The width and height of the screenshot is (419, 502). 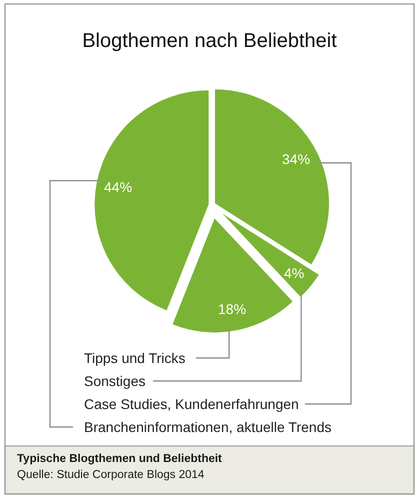 I want to click on data-label: 18%, so click(x=232, y=309).